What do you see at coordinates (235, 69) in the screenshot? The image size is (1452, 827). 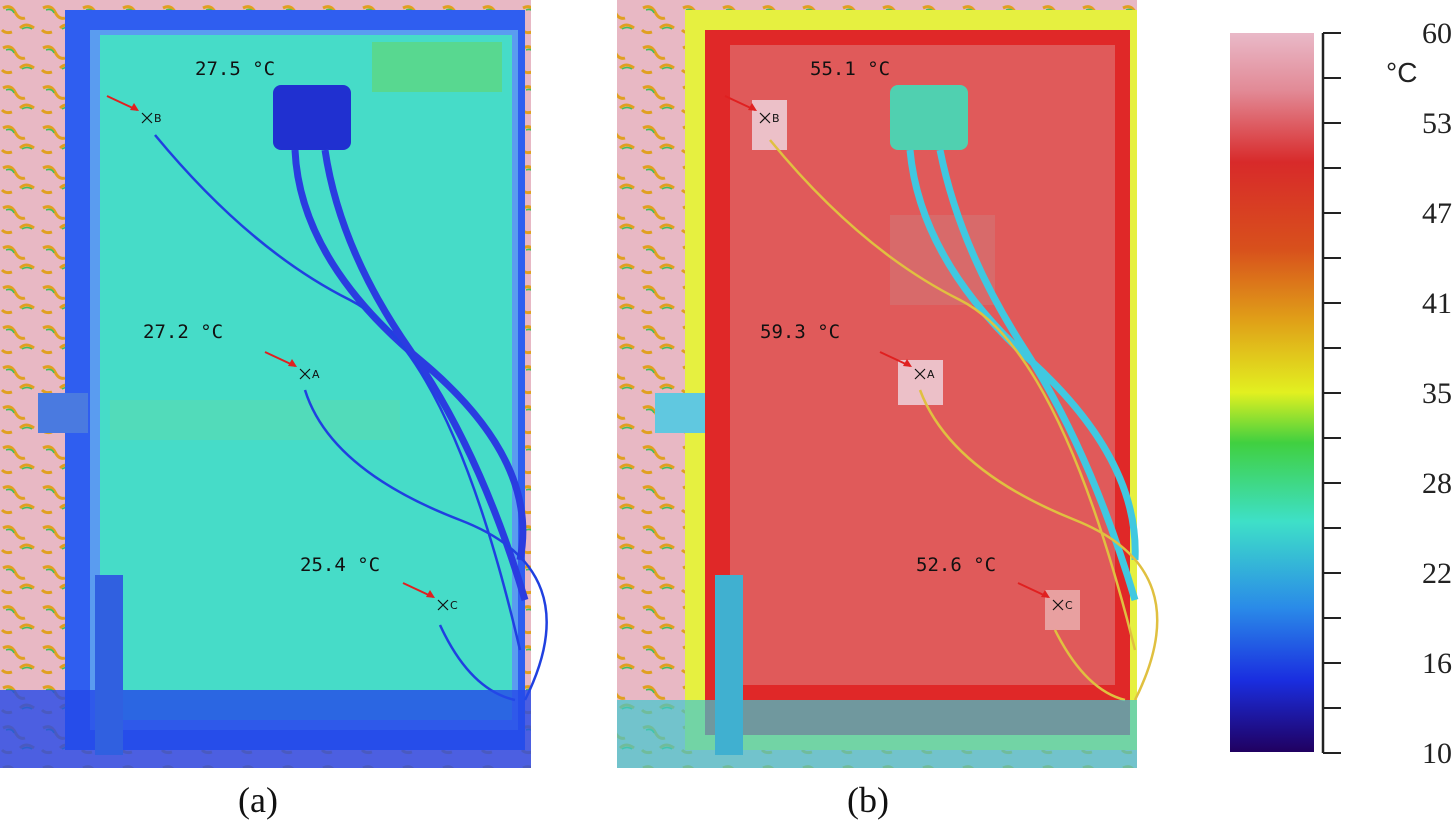 I see `temperature-label: 27.5 °C` at bounding box center [235, 69].